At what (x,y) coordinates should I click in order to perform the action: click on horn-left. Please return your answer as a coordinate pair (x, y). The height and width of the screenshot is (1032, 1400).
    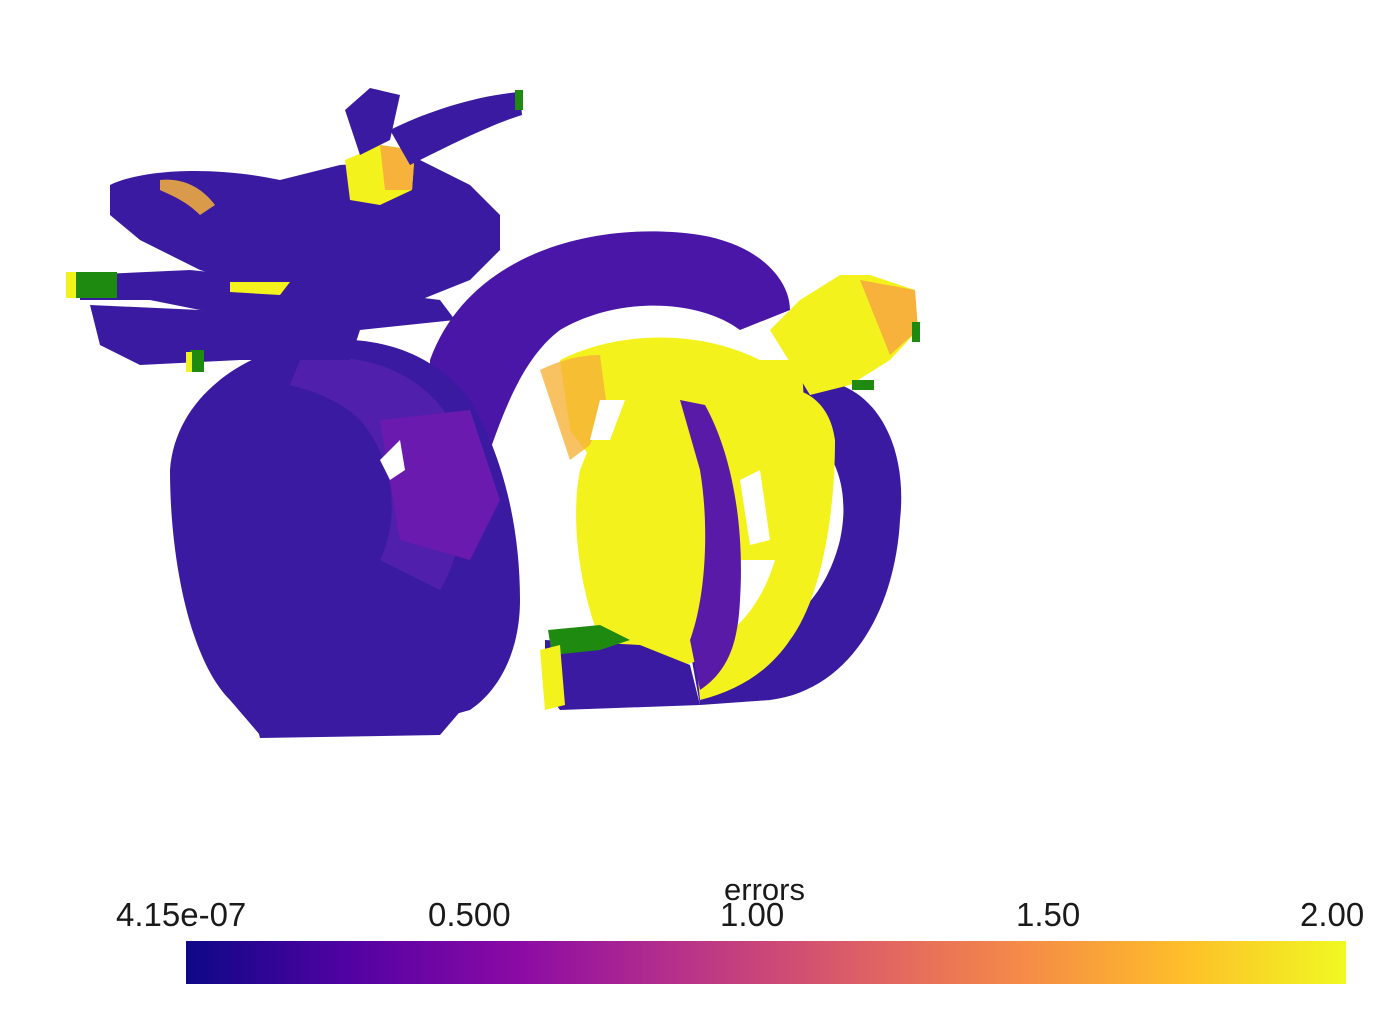
    Looking at the image, I should click on (372, 121).